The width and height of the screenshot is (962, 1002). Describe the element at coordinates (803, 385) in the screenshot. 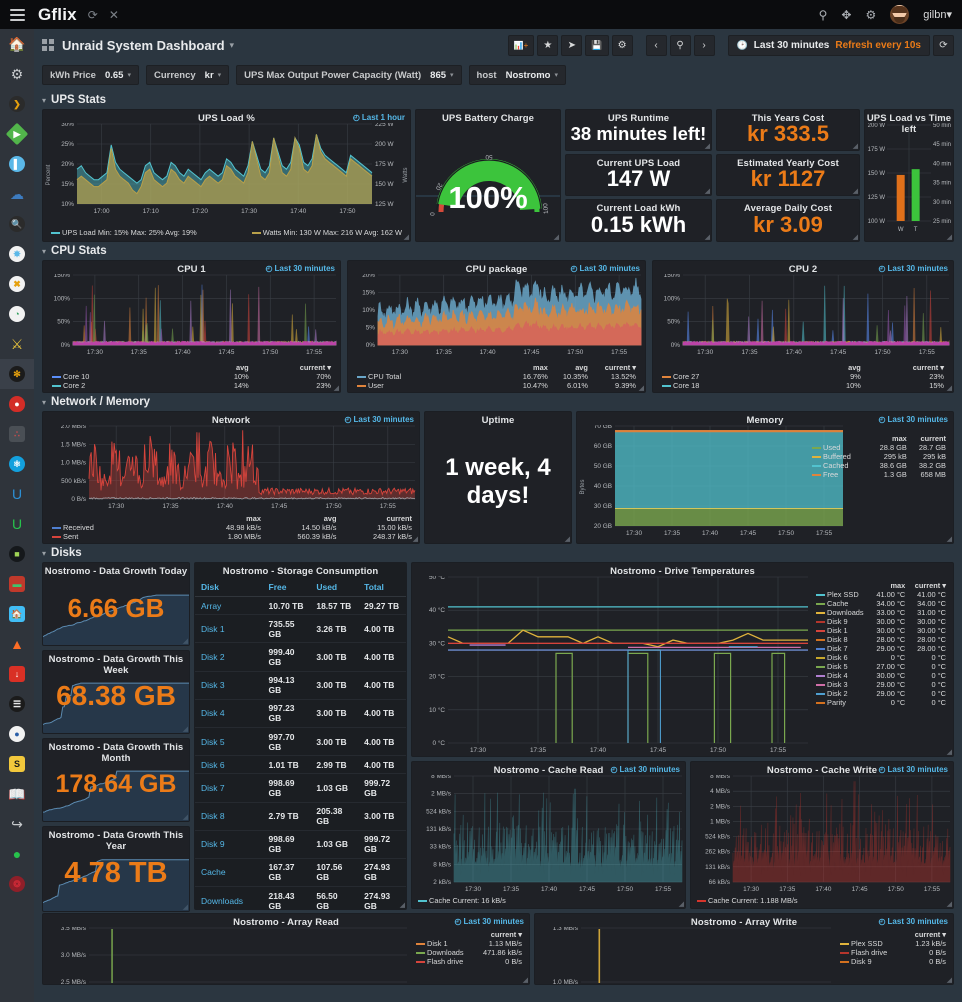

I see `legend-item: Core 18 10% 15%` at that location.